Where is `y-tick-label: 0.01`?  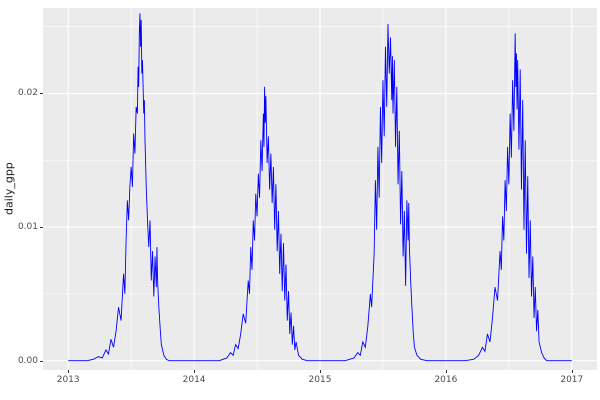 y-tick-label: 0.01 is located at coordinates (27, 227).